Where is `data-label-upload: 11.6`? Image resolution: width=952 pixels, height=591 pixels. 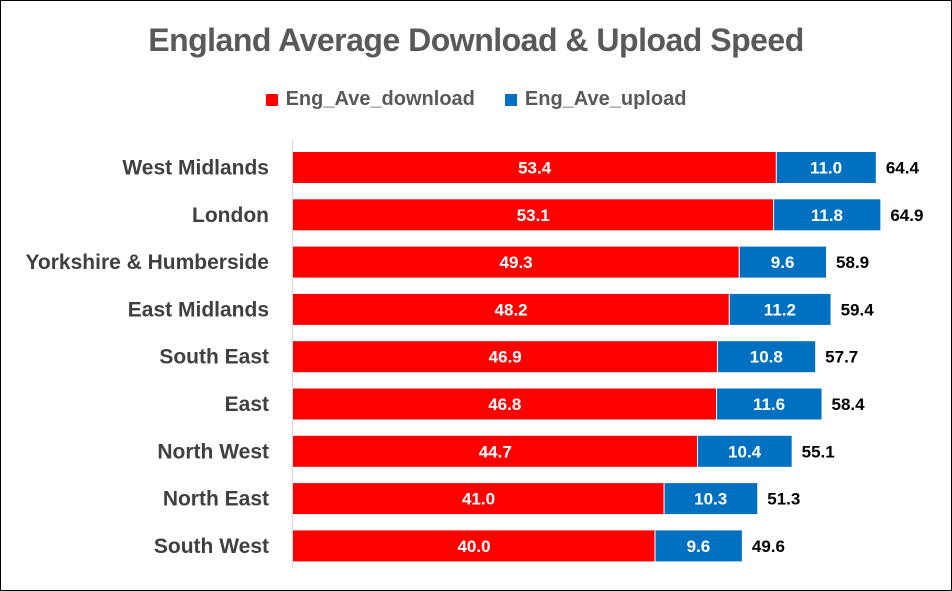 data-label-upload: 11.6 is located at coordinates (769, 404).